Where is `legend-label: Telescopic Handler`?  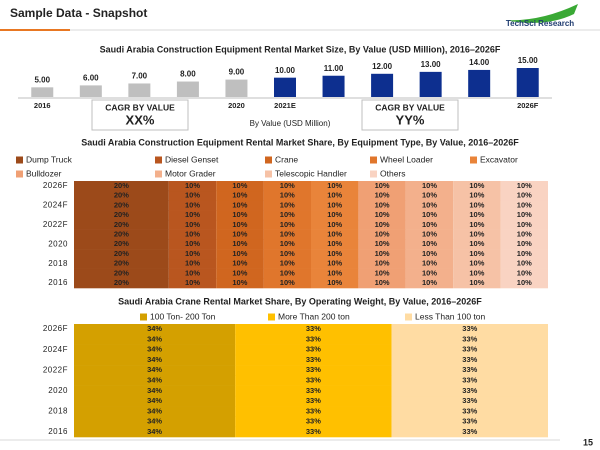 legend-label: Telescopic Handler is located at coordinates (311, 173).